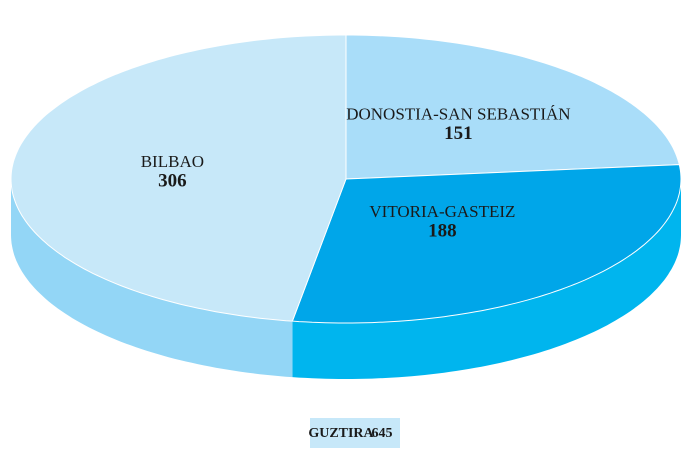 The height and width of the screenshot is (463, 682). I want to click on total-value: 645, so click(382, 433).